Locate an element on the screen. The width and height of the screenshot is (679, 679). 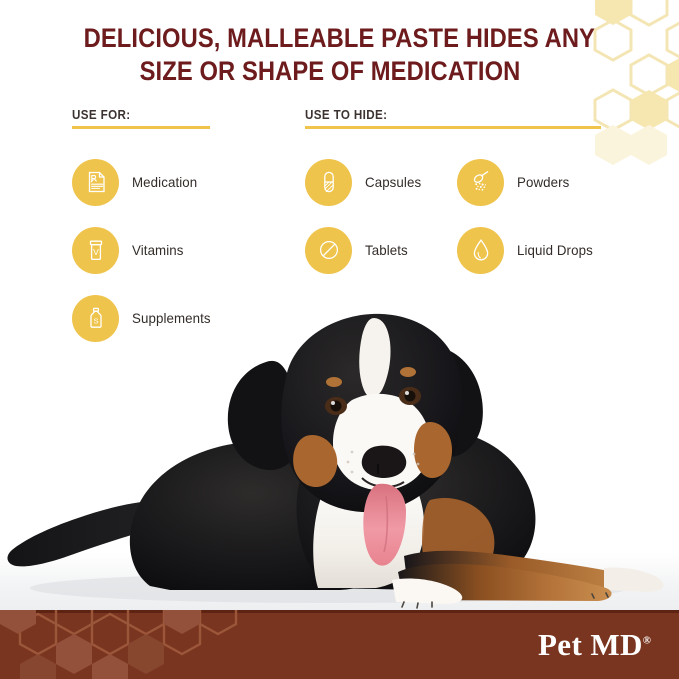
list-item-label: Liquid Drops is located at coordinates (555, 250).